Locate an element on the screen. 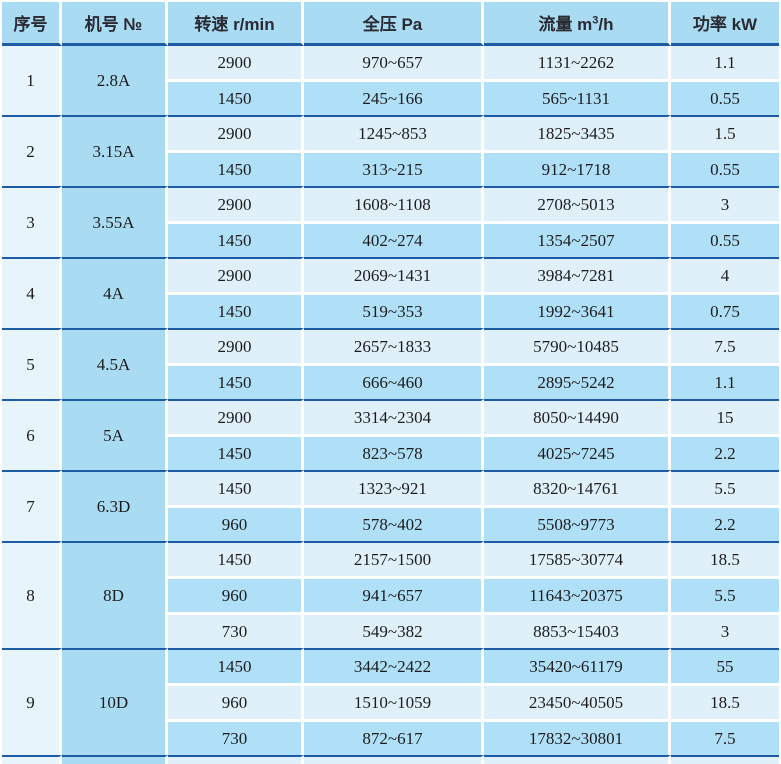  flow-cell: 2708~5013 is located at coordinates (577, 203).